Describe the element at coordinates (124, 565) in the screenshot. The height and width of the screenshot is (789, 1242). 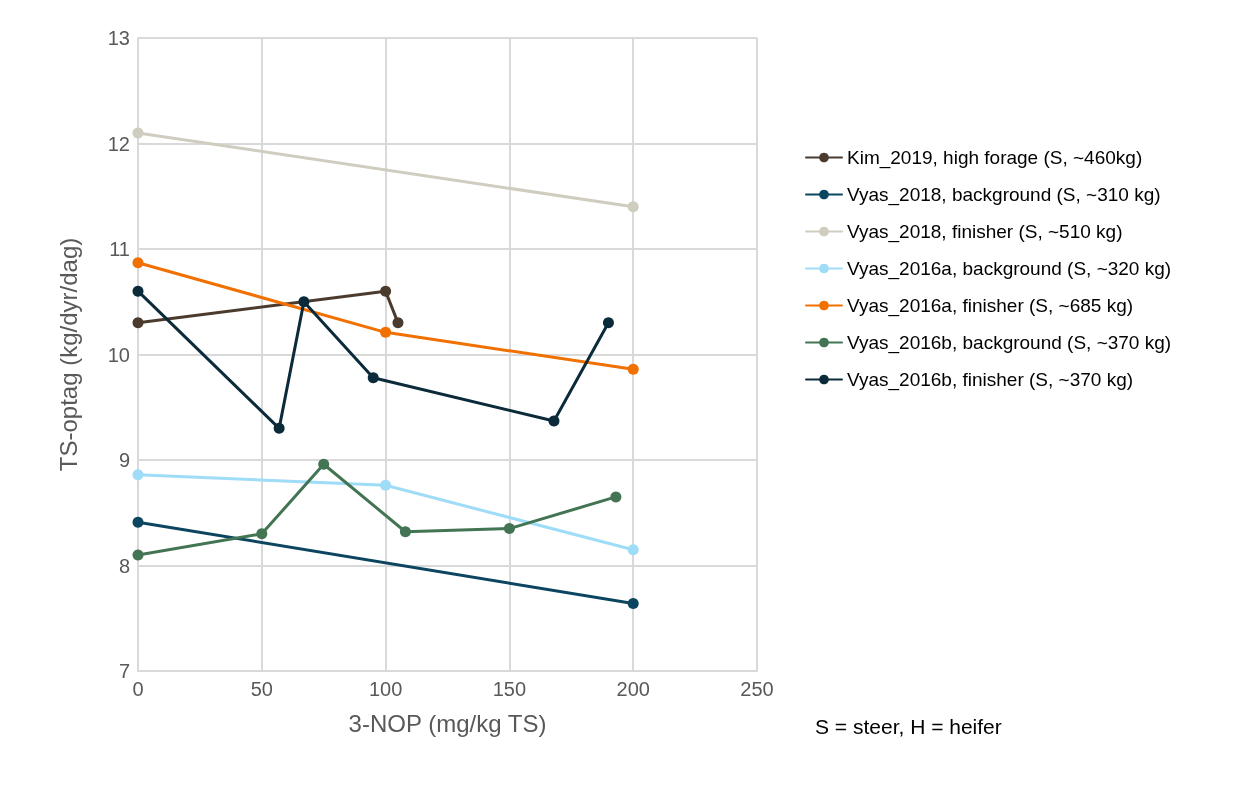
I see `y-tick-label: 8` at that location.